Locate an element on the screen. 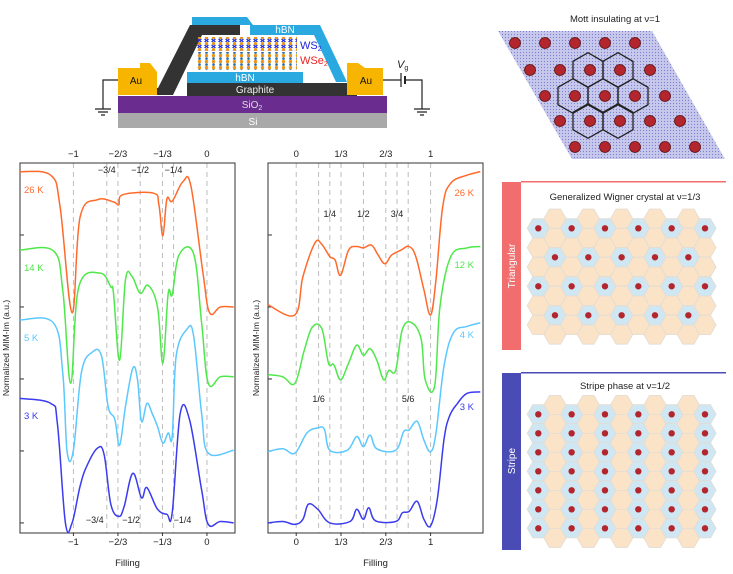 This screenshot has height=574, width=733. si-label: Si is located at coordinates (253, 122).